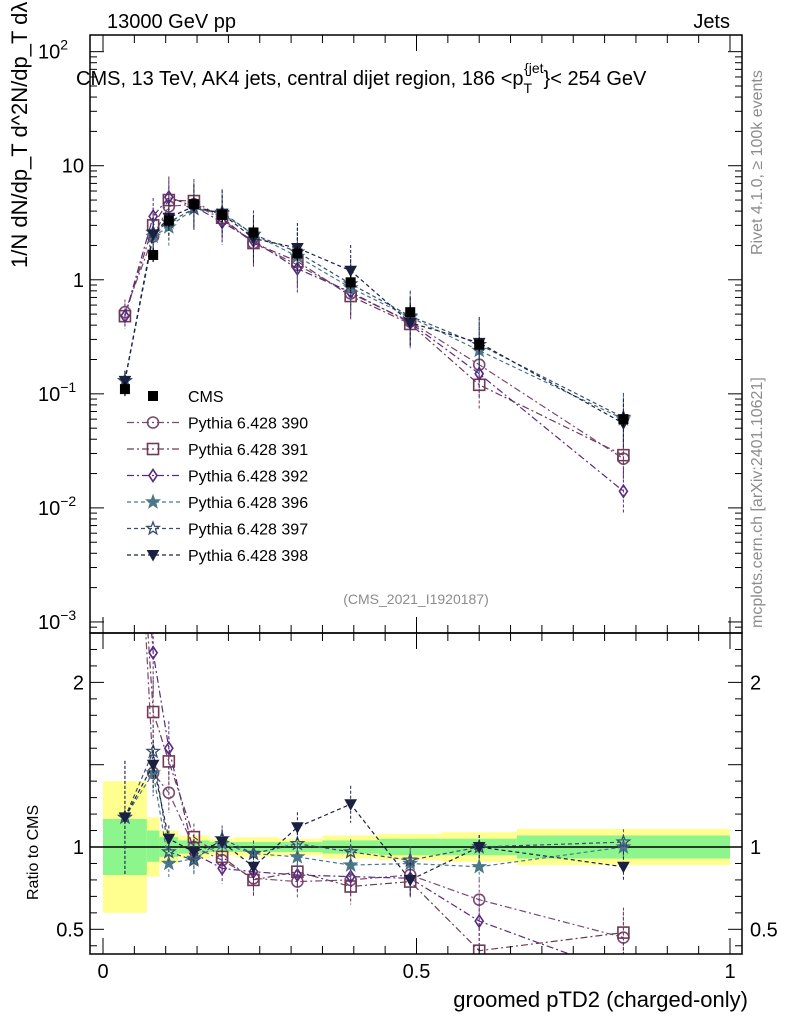 The width and height of the screenshot is (786, 1024). What do you see at coordinates (248, 530) in the screenshot?
I see `legend-label-4: Pythia 6.428 397` at bounding box center [248, 530].